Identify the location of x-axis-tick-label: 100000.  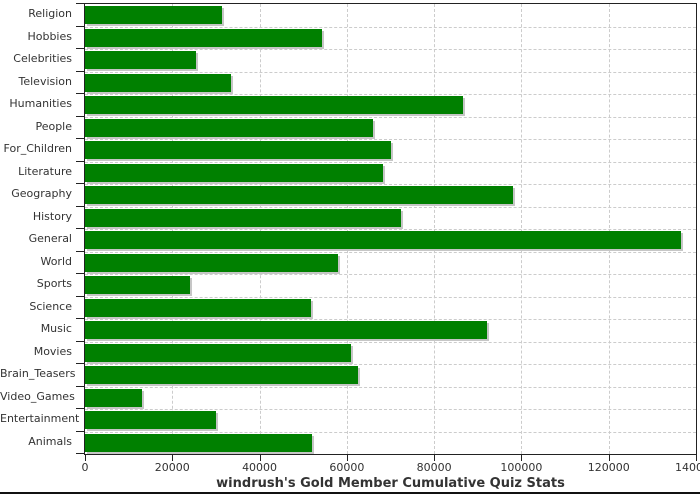
(521, 467).